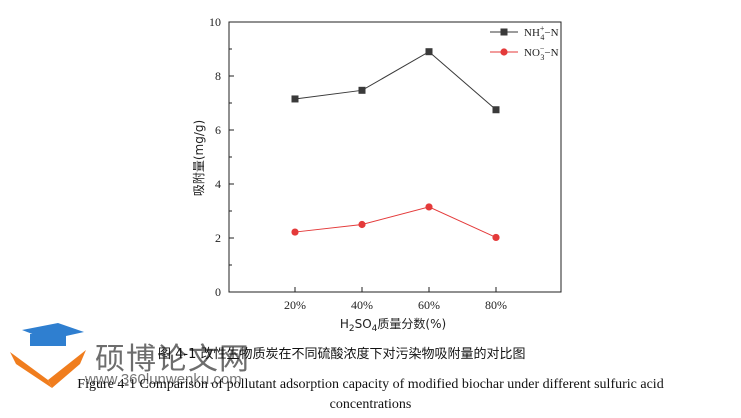 The width and height of the screenshot is (741, 418). Describe the element at coordinates (199, 158) in the screenshot. I see `y-axis-label: 吸附量(mg/g)` at that location.